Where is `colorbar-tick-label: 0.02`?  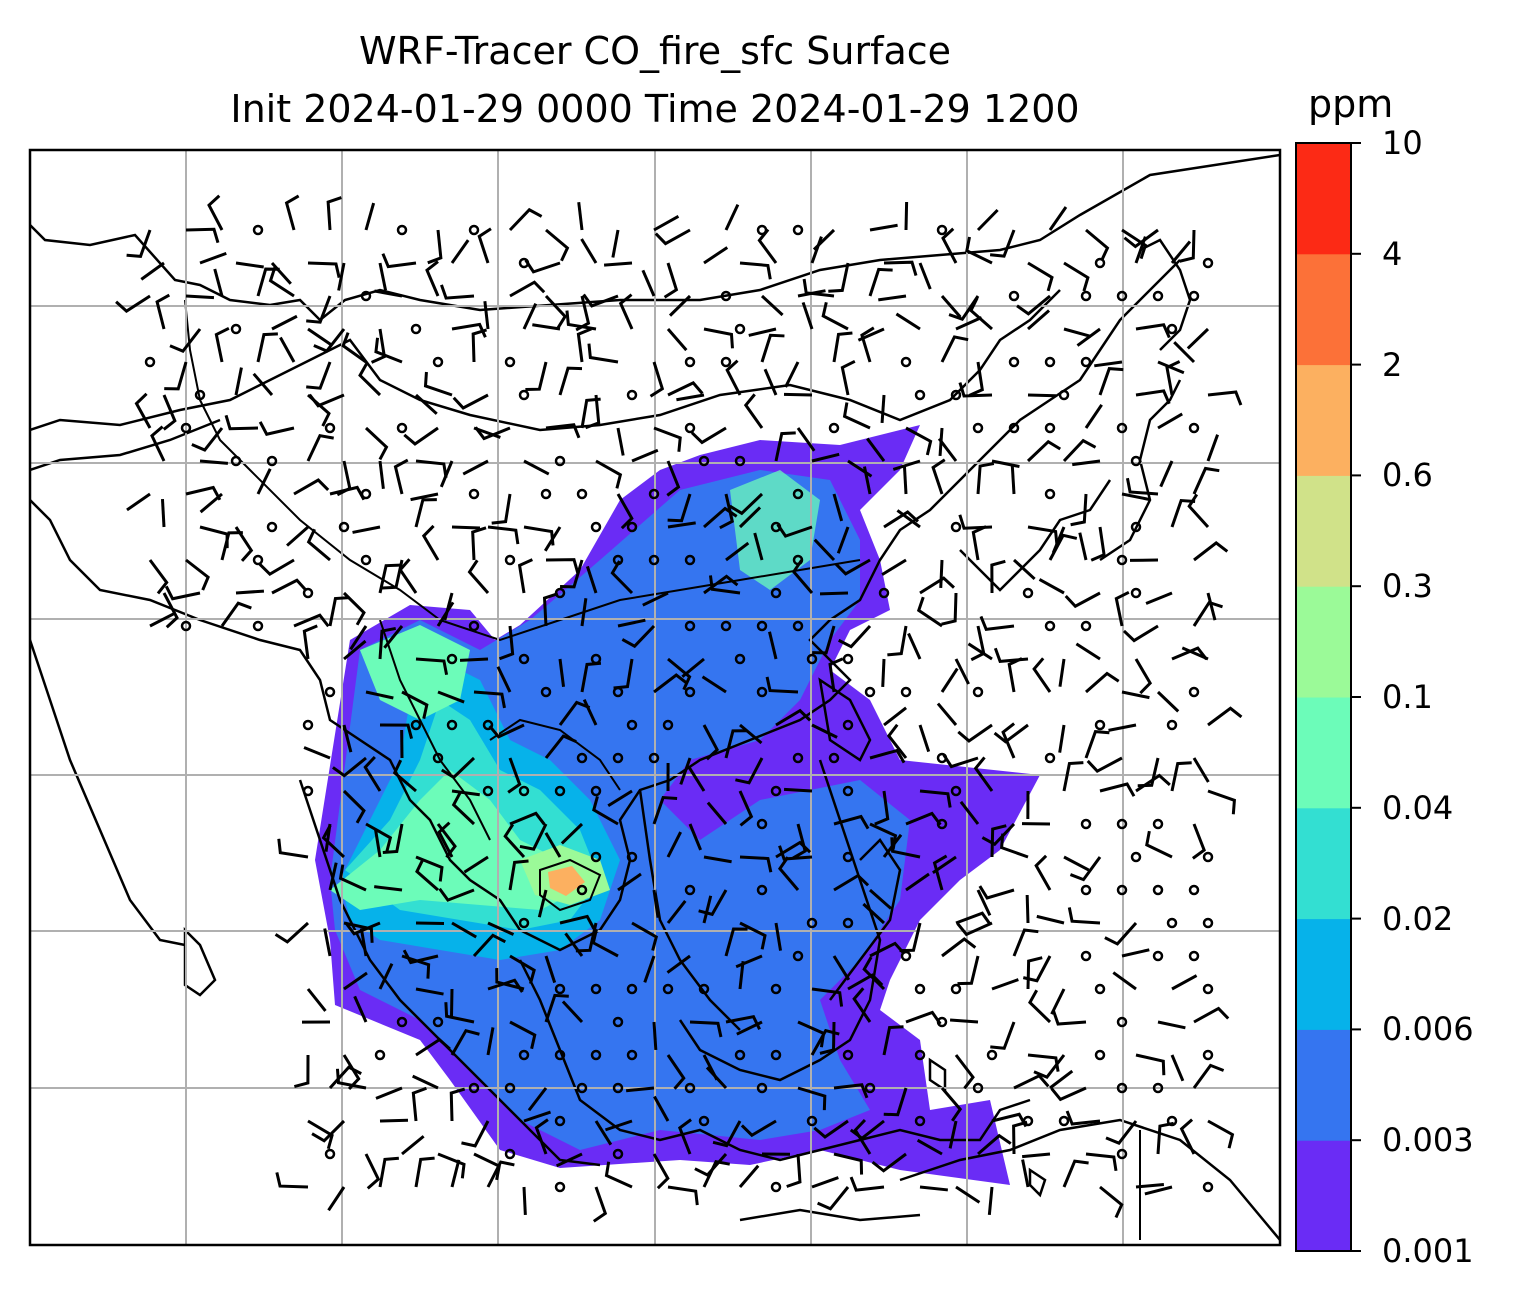 colorbar-tick-label: 0.02 is located at coordinates (1418, 918).